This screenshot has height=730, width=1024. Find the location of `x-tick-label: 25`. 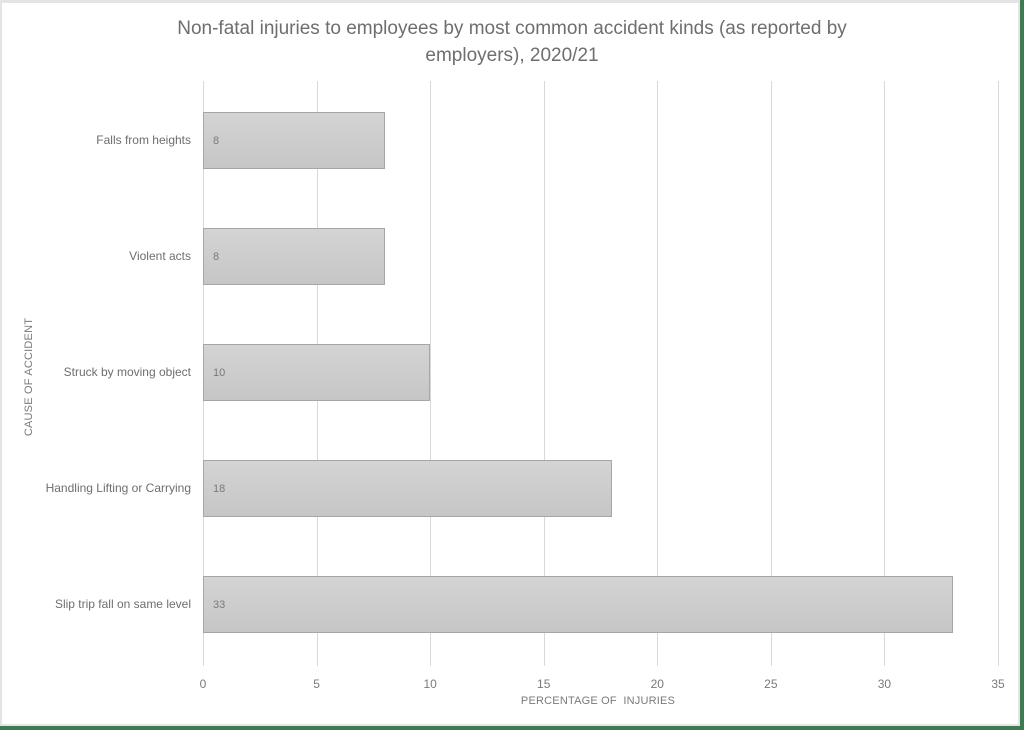

x-tick-label: 25 is located at coordinates (771, 684).